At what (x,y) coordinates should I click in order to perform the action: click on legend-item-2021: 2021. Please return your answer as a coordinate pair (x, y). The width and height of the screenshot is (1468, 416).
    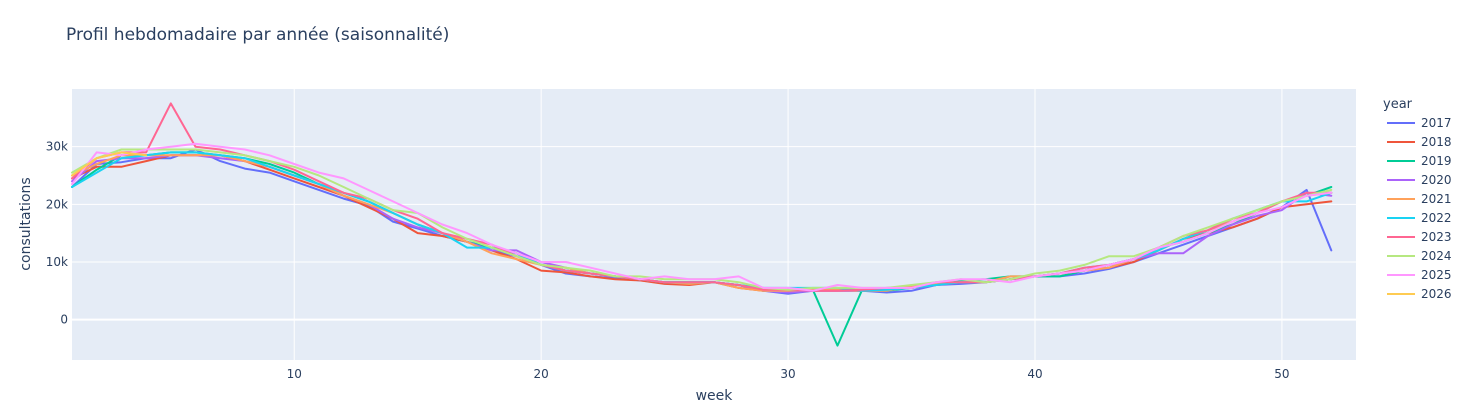
    Looking at the image, I should click on (1419, 199).